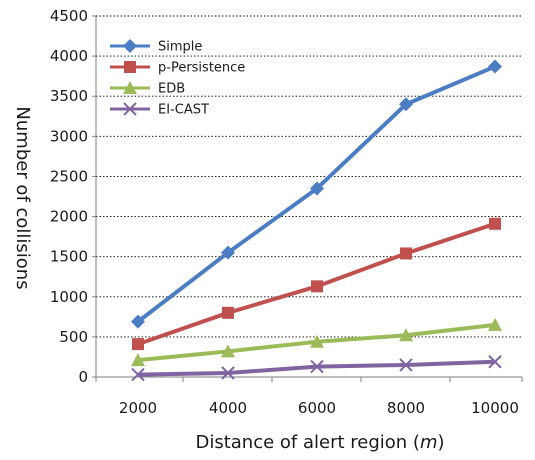 The width and height of the screenshot is (535, 460). I want to click on series-ei-cast, so click(316, 368).